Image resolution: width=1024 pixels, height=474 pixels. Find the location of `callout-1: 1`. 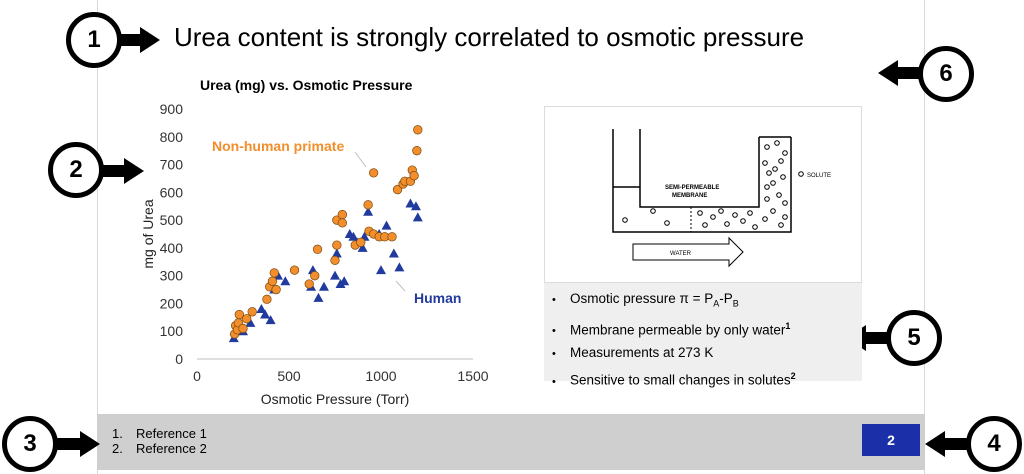

callout-1: 1 is located at coordinates (94, 40).